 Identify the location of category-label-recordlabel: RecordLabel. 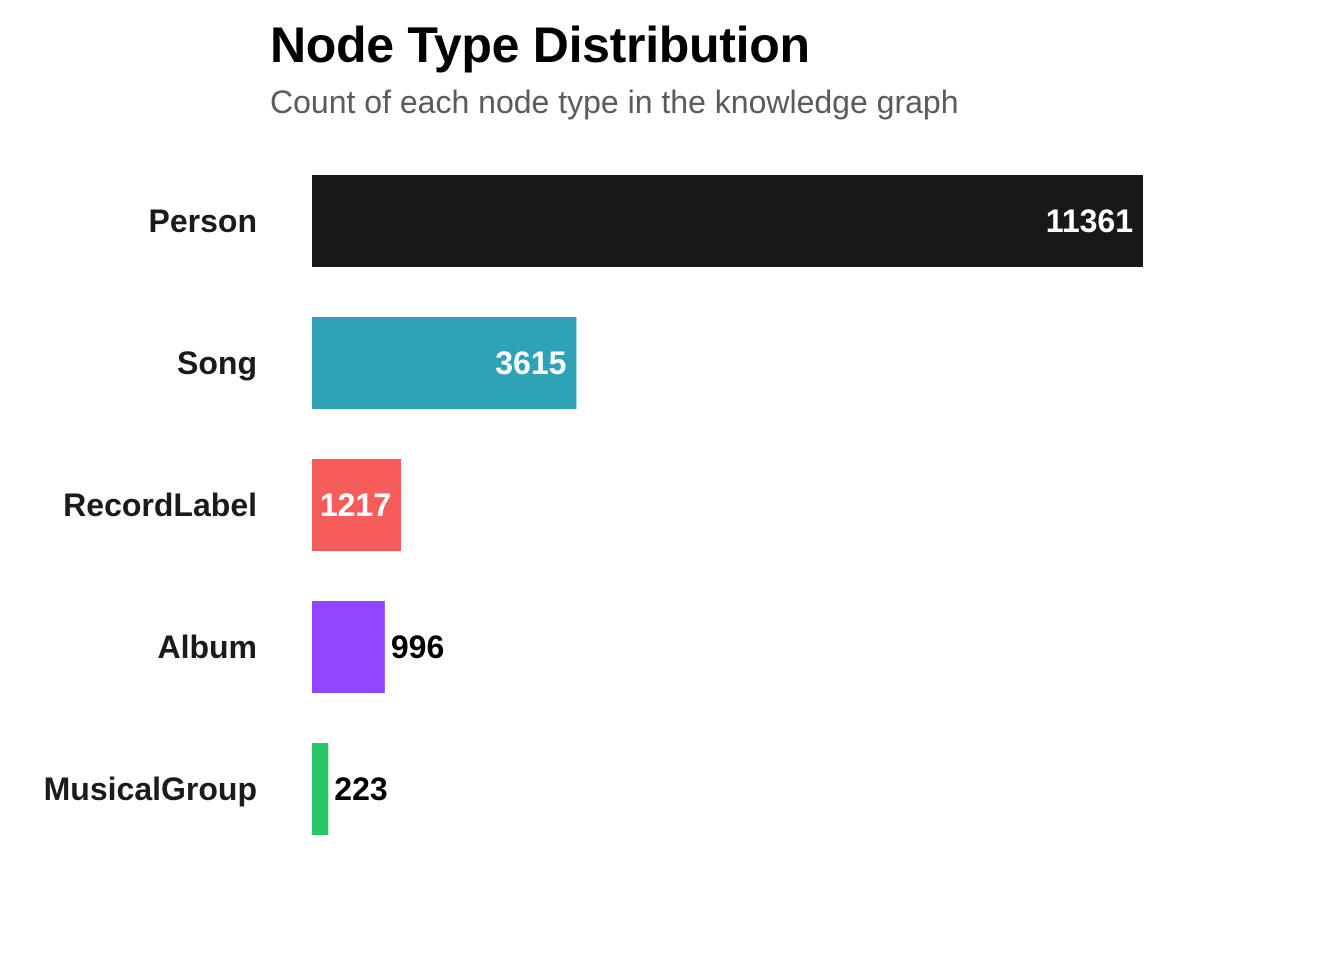
(160, 505).